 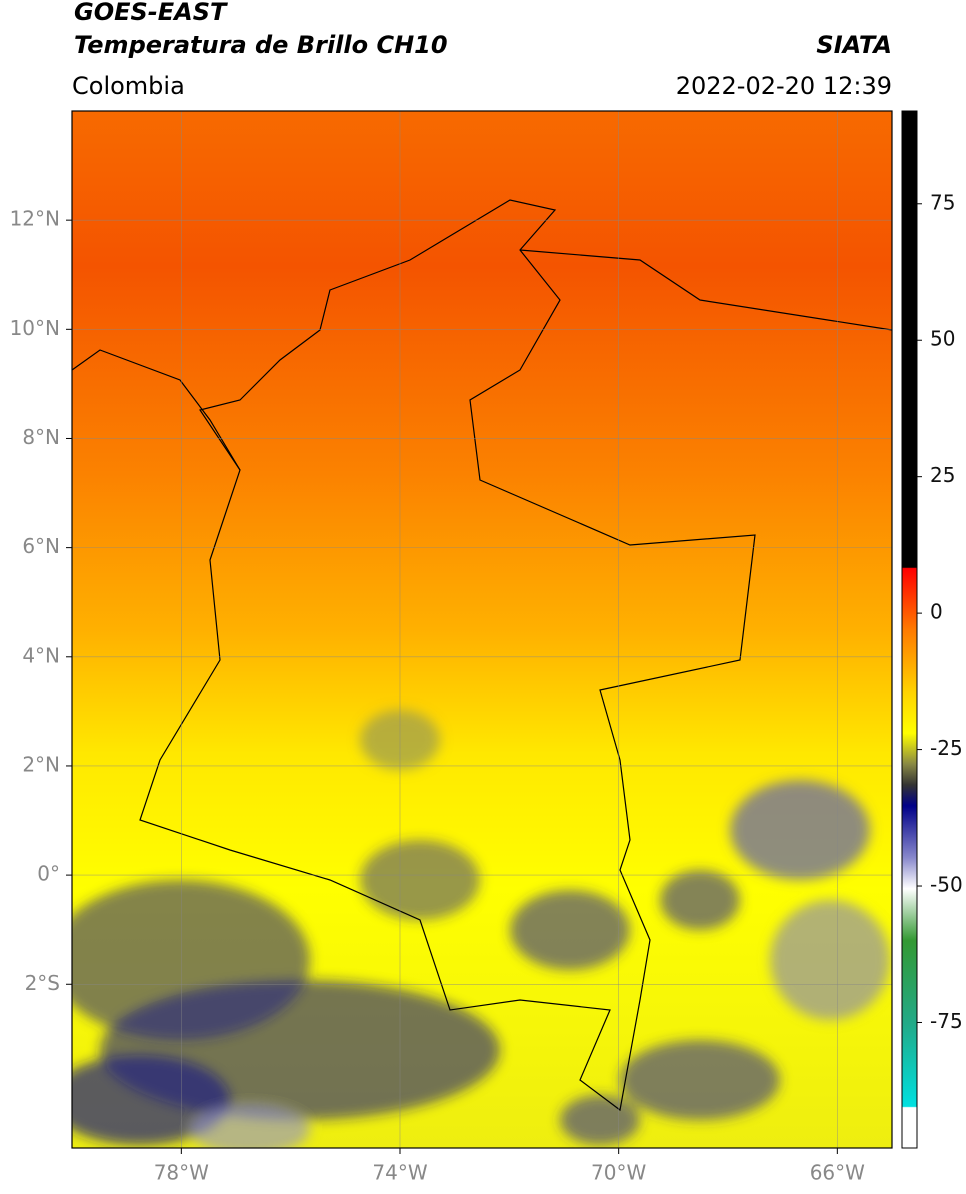 I want to click on source: SIATA, so click(x=854, y=45).